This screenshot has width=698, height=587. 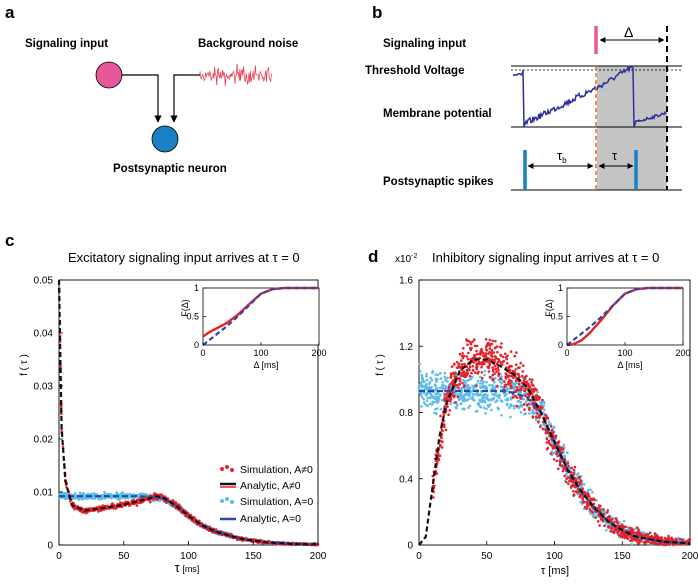 I want to click on inset-x-tick-label: 100, so click(x=624, y=353).